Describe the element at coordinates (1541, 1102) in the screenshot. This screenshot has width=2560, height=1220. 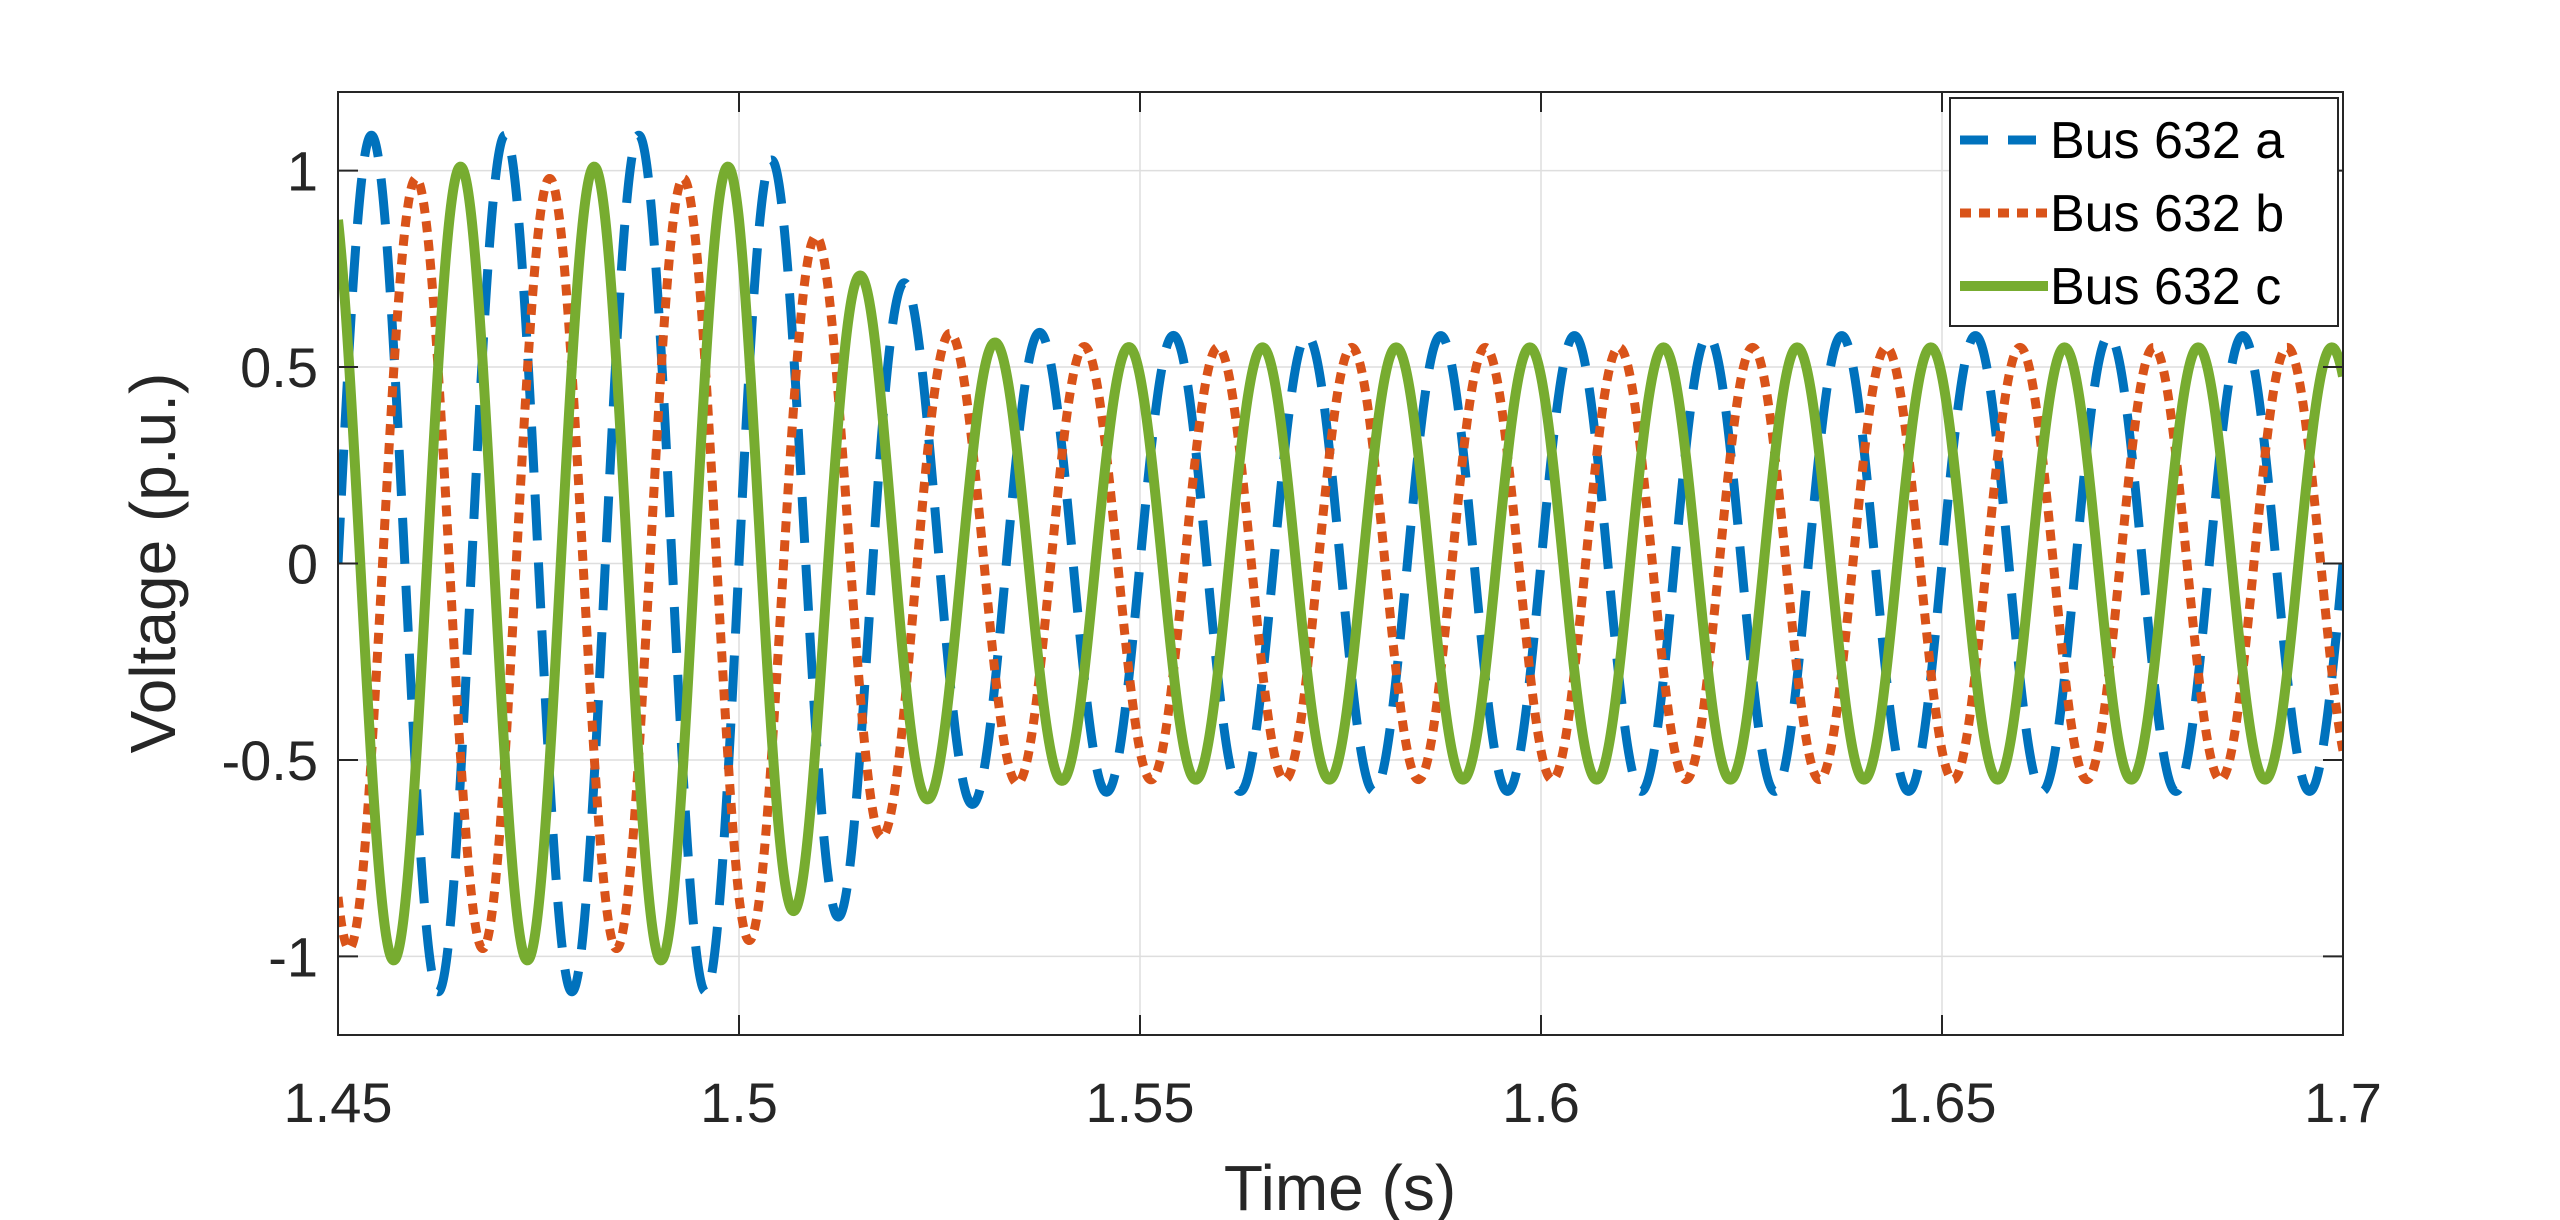
I see `x-tick-label: 1.6` at that location.